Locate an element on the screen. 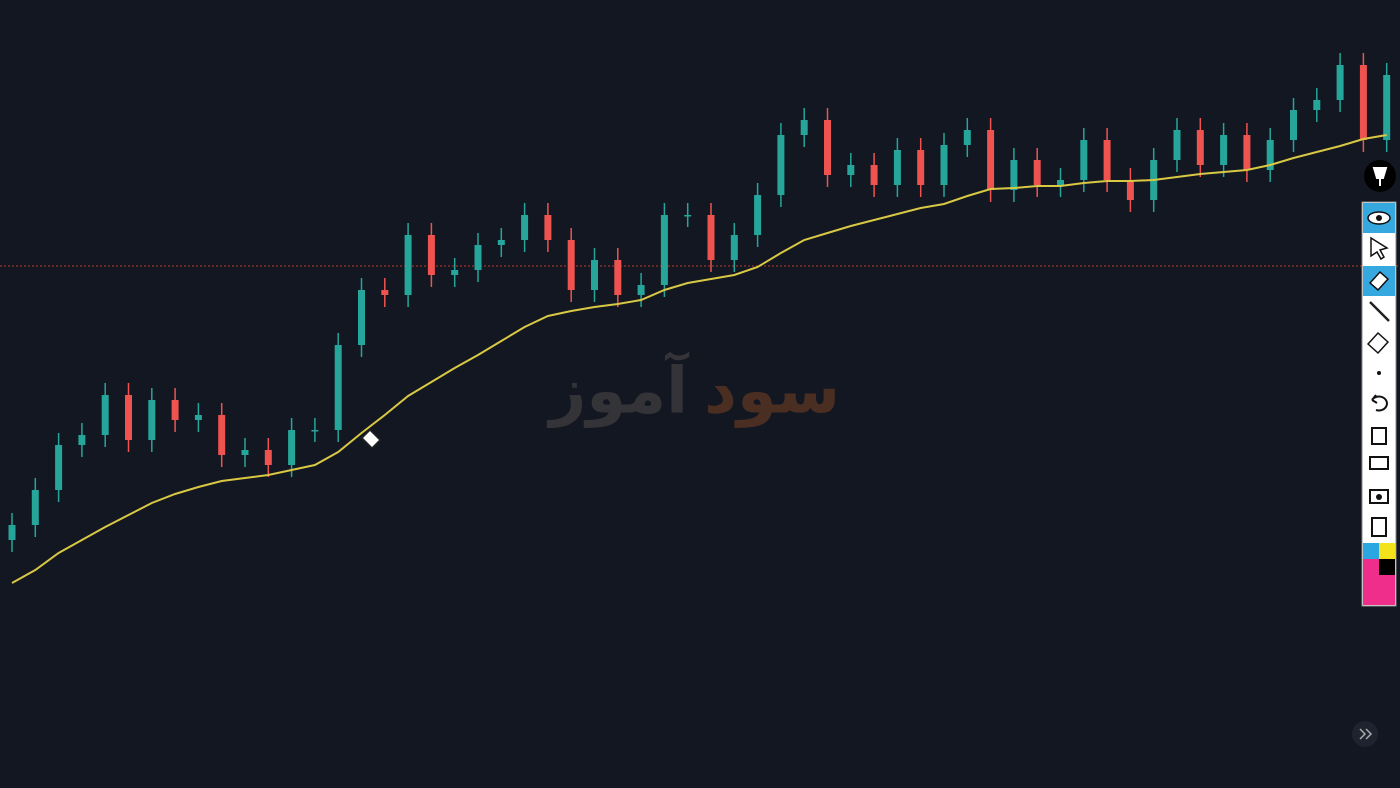  pointer-button is located at coordinates (1379, 248).